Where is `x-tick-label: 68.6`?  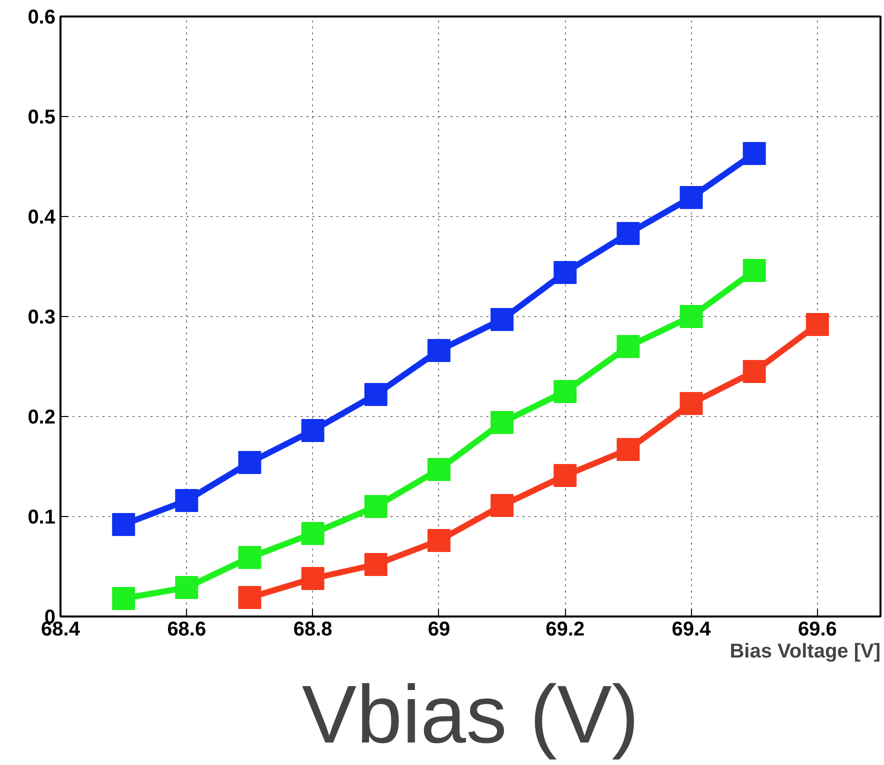
x-tick-label: 68.6 is located at coordinates (186, 629).